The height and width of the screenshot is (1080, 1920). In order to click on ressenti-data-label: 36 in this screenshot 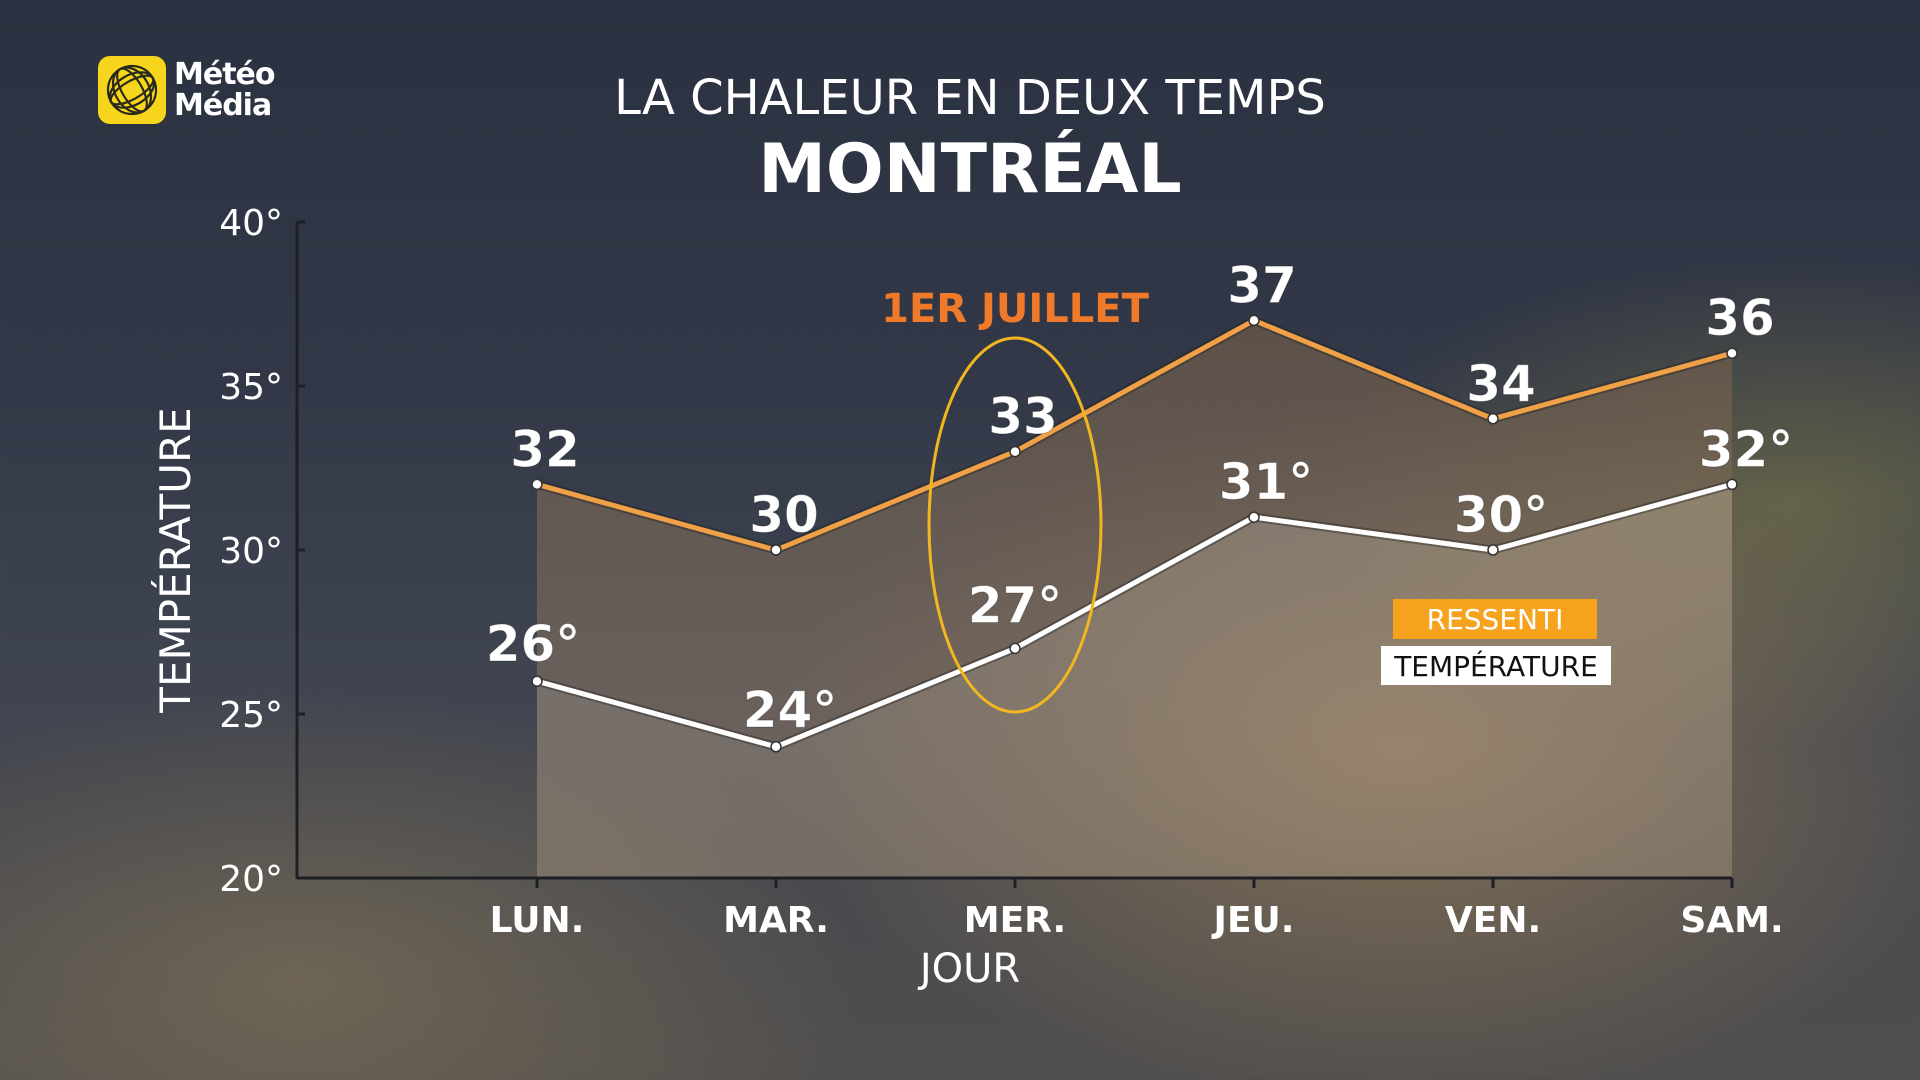, I will do `click(1740, 318)`.